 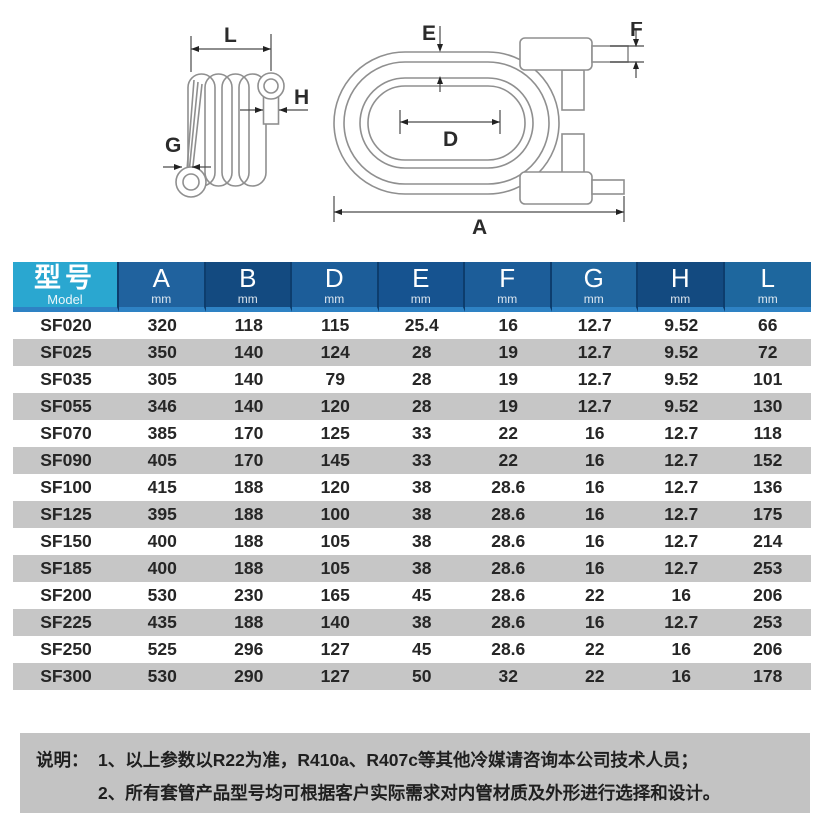 I want to click on value-cell: 320, so click(x=162, y=325).